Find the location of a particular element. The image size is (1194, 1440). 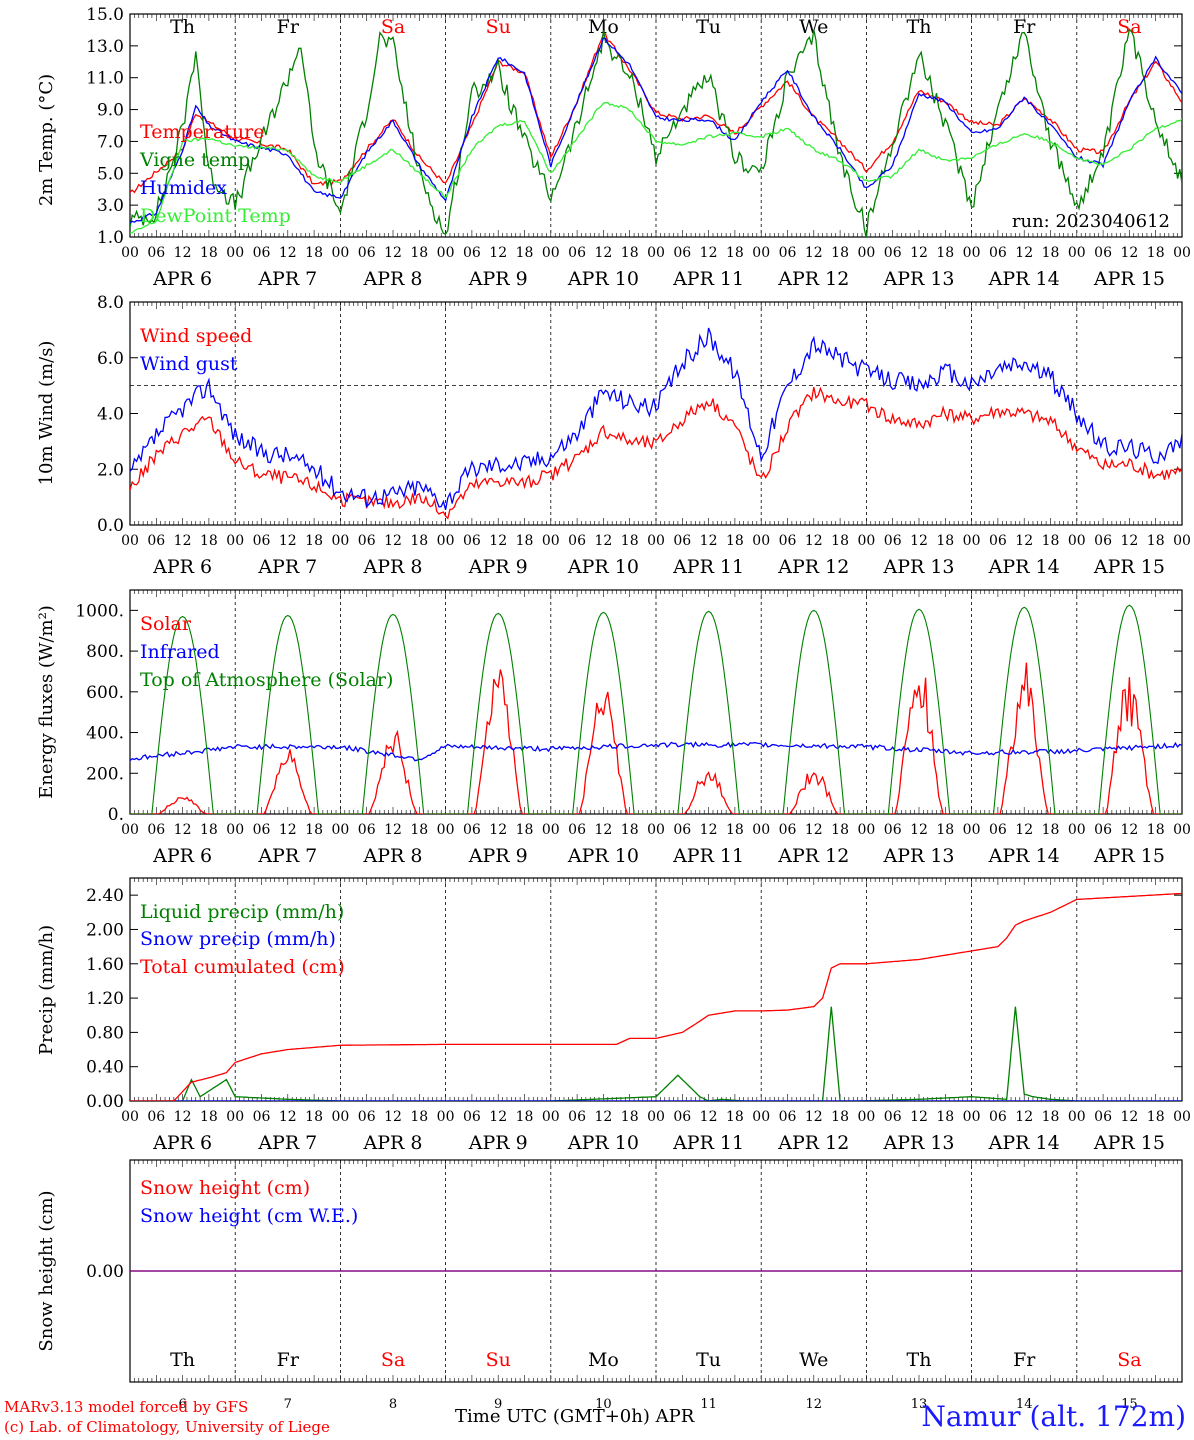

series-humidex is located at coordinates (656, 130).